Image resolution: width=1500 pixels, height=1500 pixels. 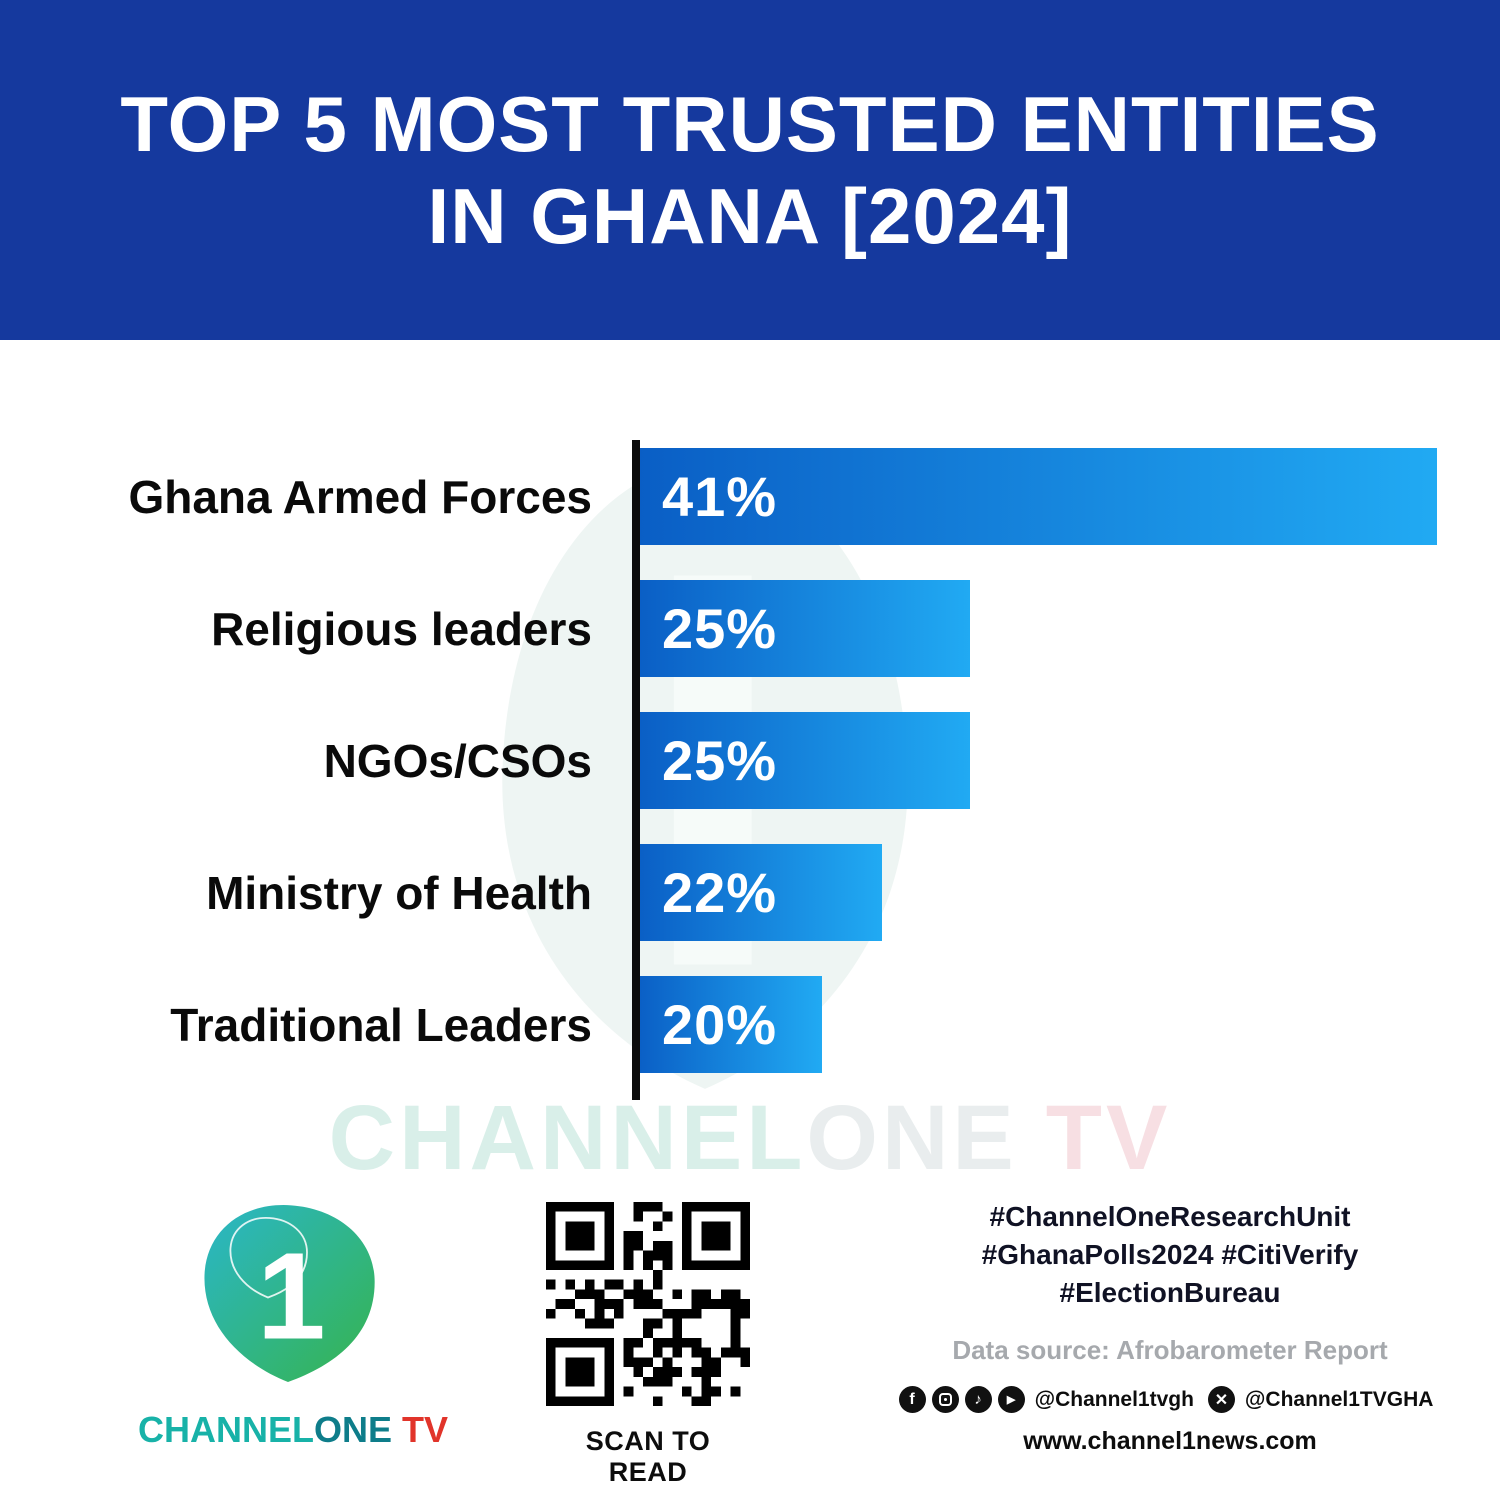 What do you see at coordinates (226, 1429) in the screenshot?
I see `wordmark-channel: CHANNEL` at bounding box center [226, 1429].